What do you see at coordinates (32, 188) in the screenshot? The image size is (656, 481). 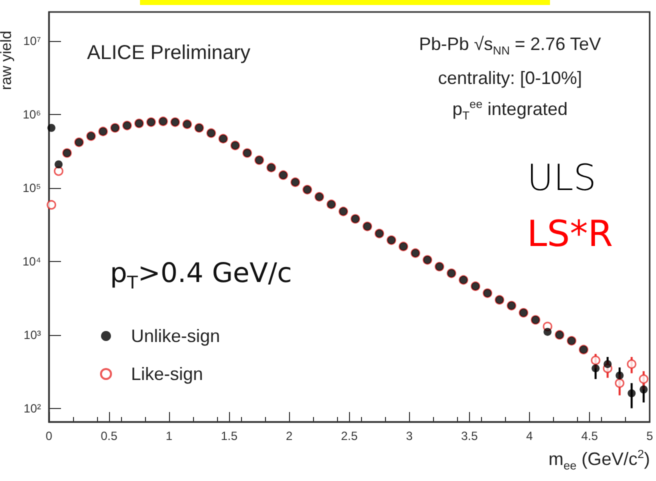 I see `y-tick-label: 10⁵` at bounding box center [32, 188].